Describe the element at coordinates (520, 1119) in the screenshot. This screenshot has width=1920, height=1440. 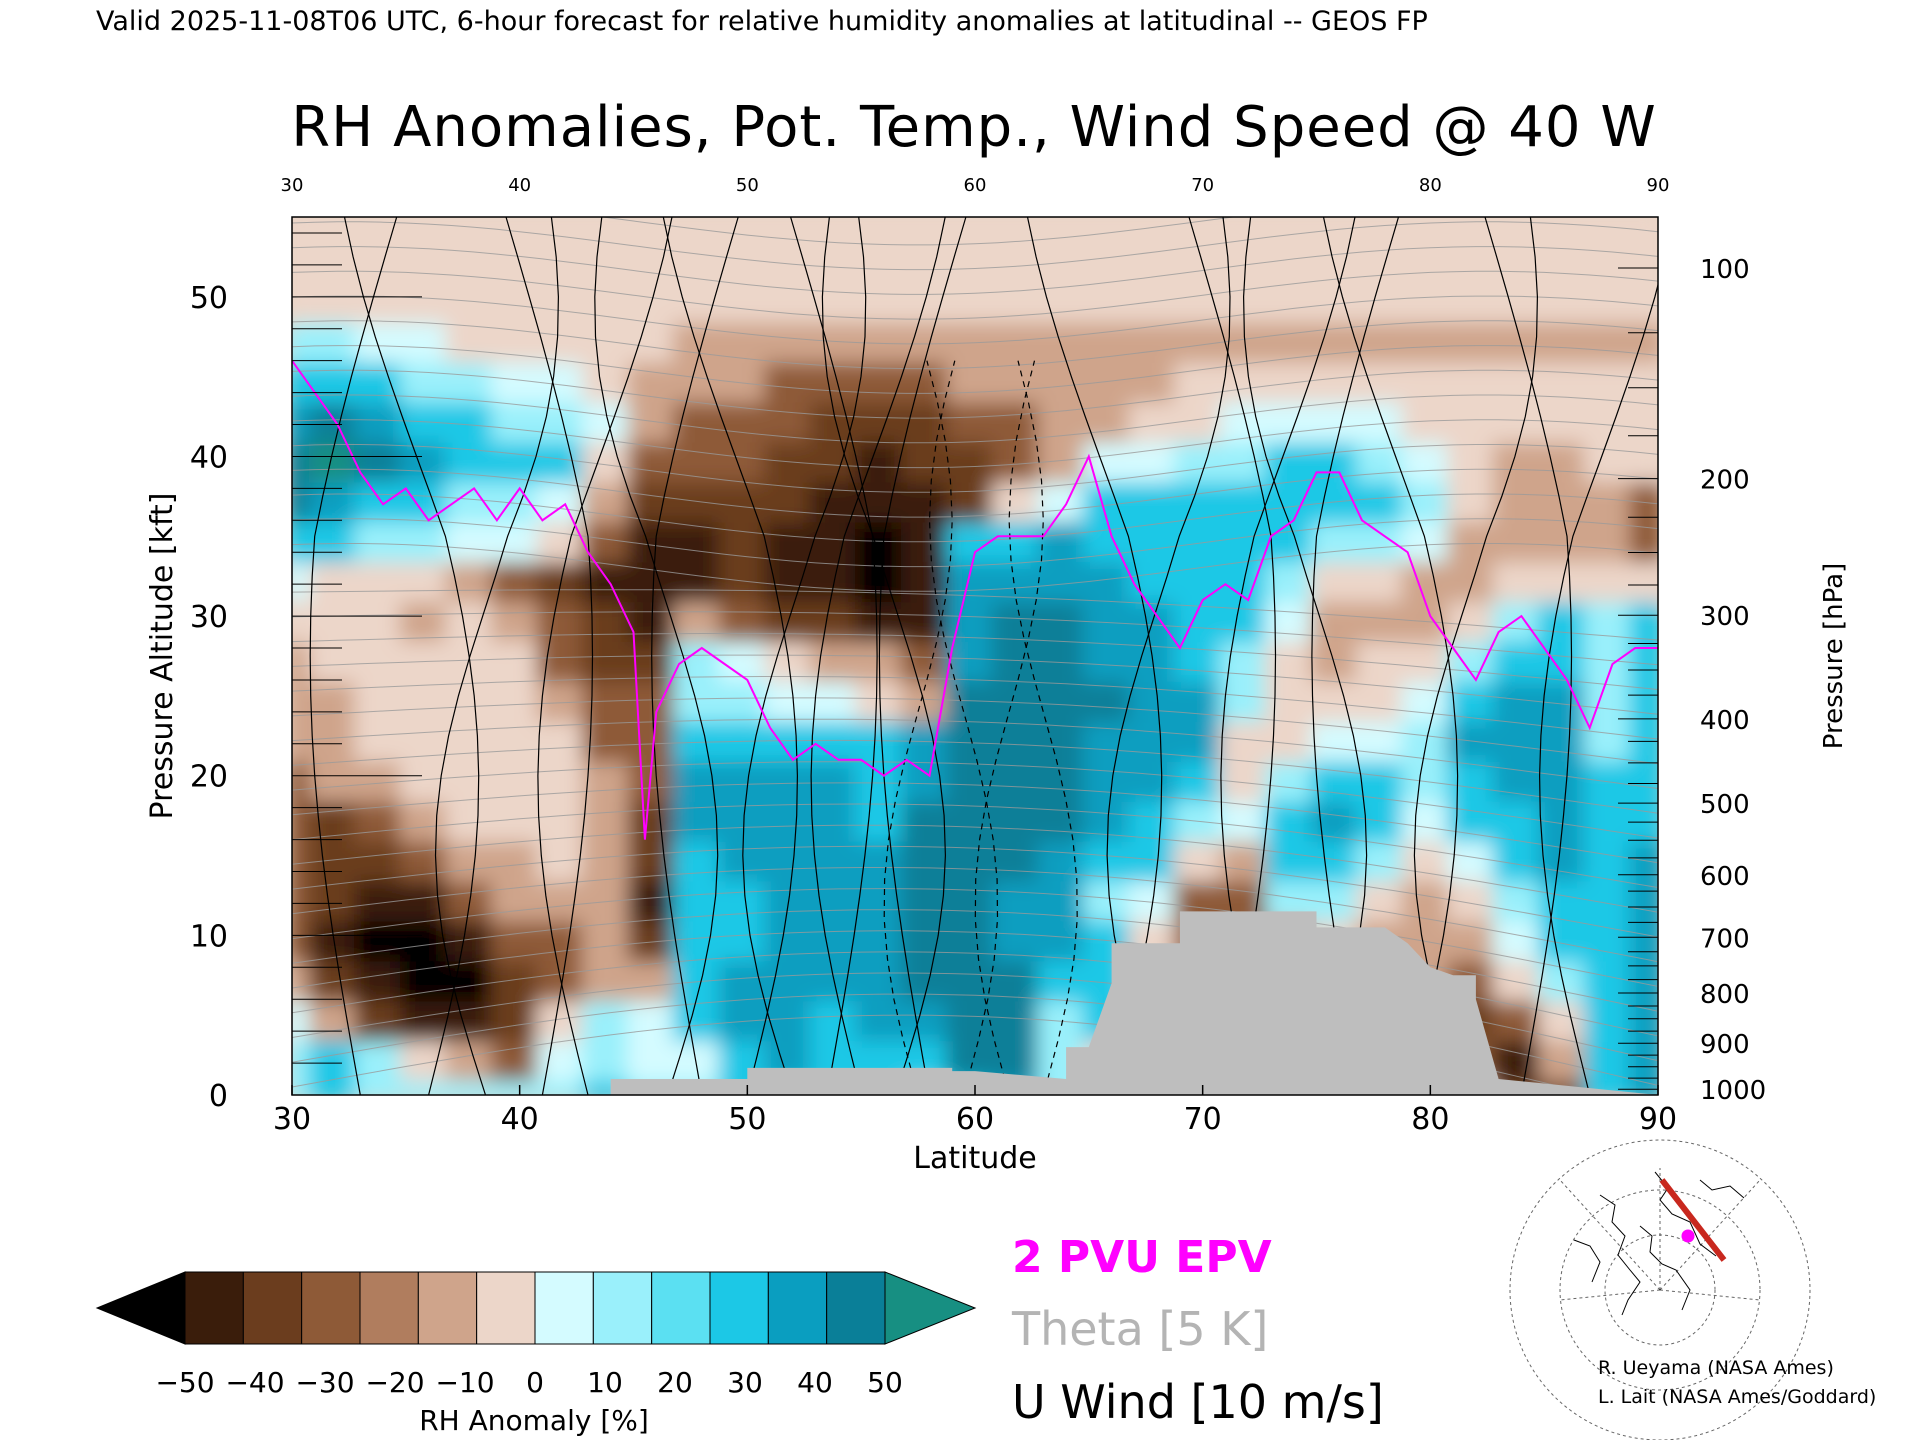
I see `x-tick-label: 40` at that location.